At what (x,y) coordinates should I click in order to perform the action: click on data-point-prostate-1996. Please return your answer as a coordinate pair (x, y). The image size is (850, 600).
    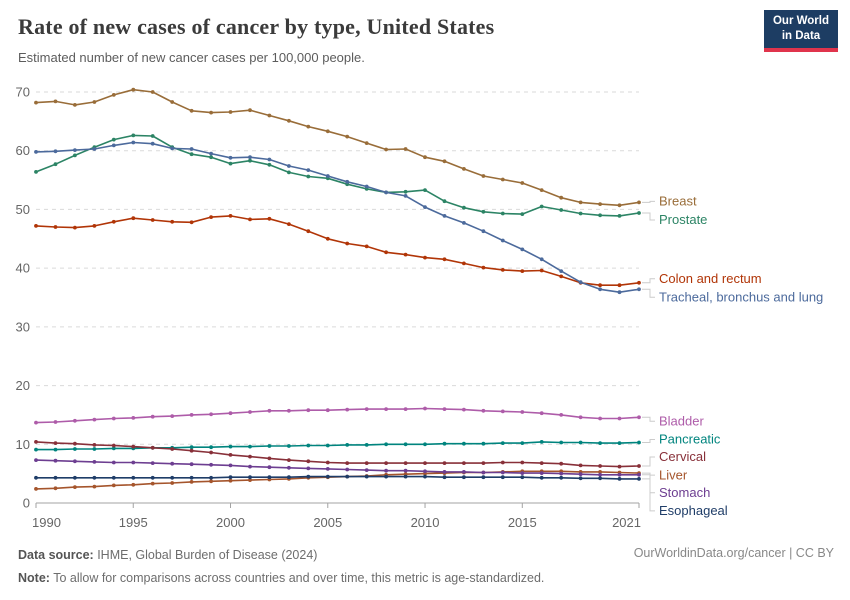
    Looking at the image, I should click on (152, 136).